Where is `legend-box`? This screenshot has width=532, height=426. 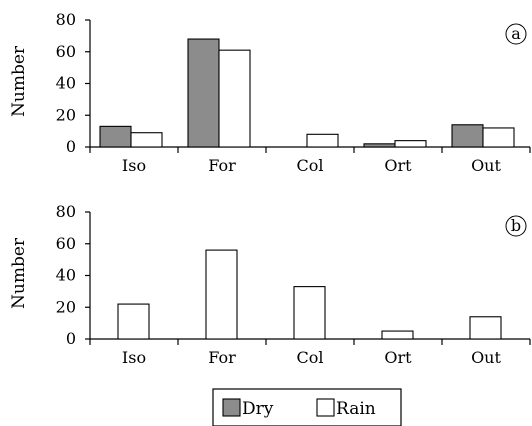
legend-box is located at coordinates (307, 407).